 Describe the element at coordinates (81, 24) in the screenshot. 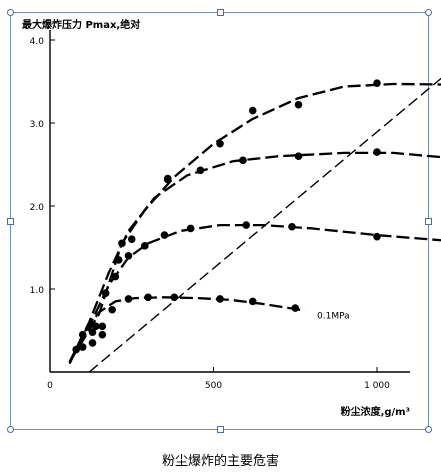

I see `y-axis-title: 最大爆炸压力 Pmax,绝对` at that location.